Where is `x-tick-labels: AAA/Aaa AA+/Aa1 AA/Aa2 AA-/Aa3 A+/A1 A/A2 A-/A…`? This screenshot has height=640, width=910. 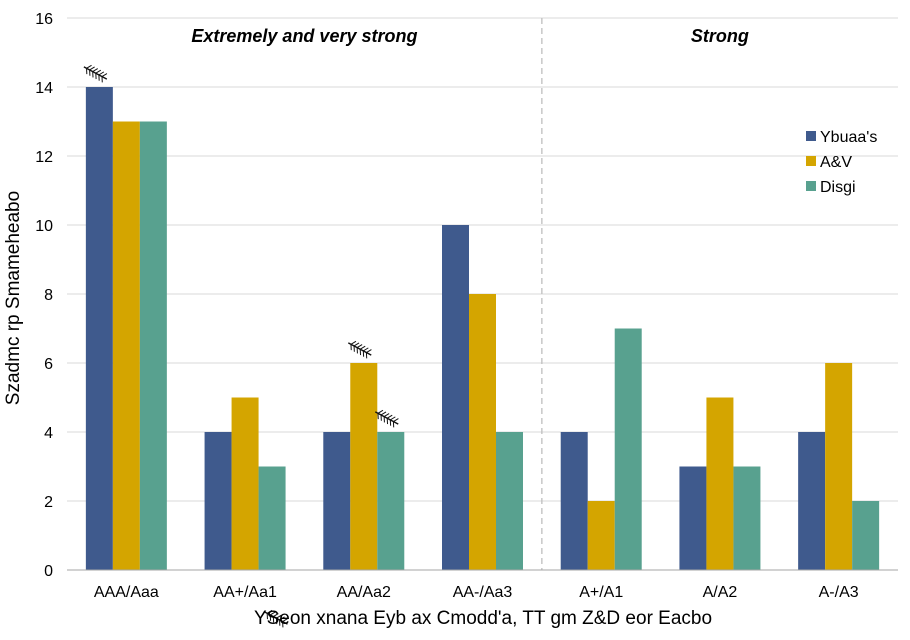 x-tick-labels: AAA/Aaa AA+/Aa1 AA/Aa2 AA-/Aa3 A+/A1 A/A2 A-/A… is located at coordinates (476, 592).